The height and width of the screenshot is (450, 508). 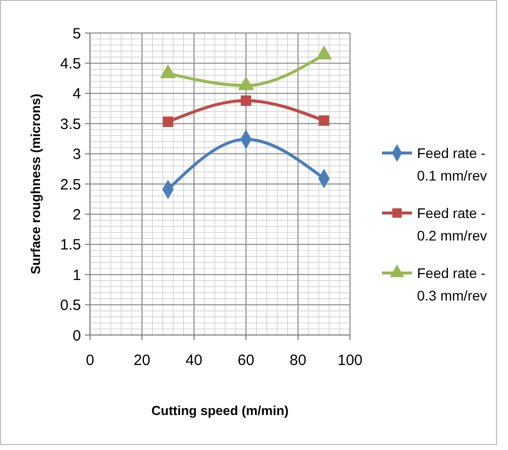 What do you see at coordinates (76, 275) in the screenshot?
I see `y-tick-label: 1` at bounding box center [76, 275].